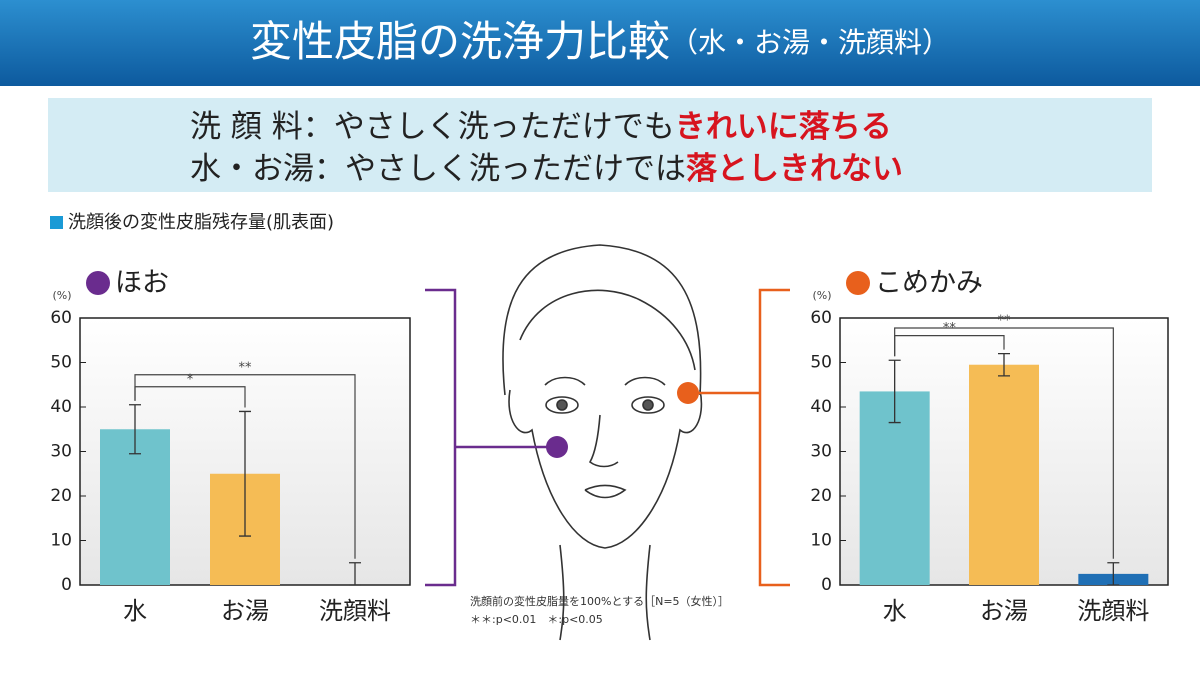  Describe the element at coordinates (794, 169) in the screenshot. I see `headline-emphasis: 落としきれない` at that location.